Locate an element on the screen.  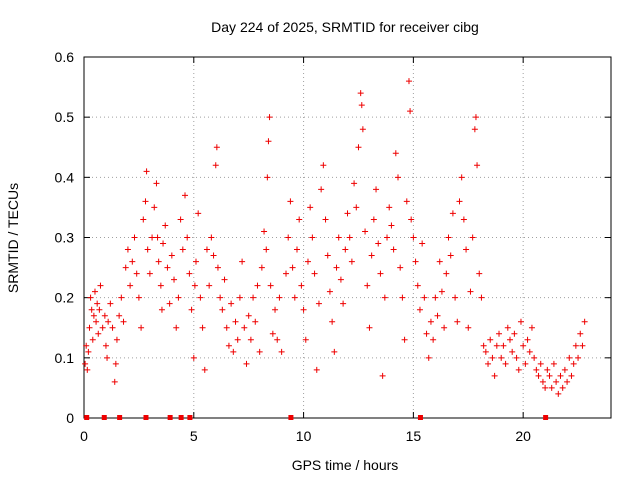
y-tick-label: 0 is located at coordinates (70, 418).